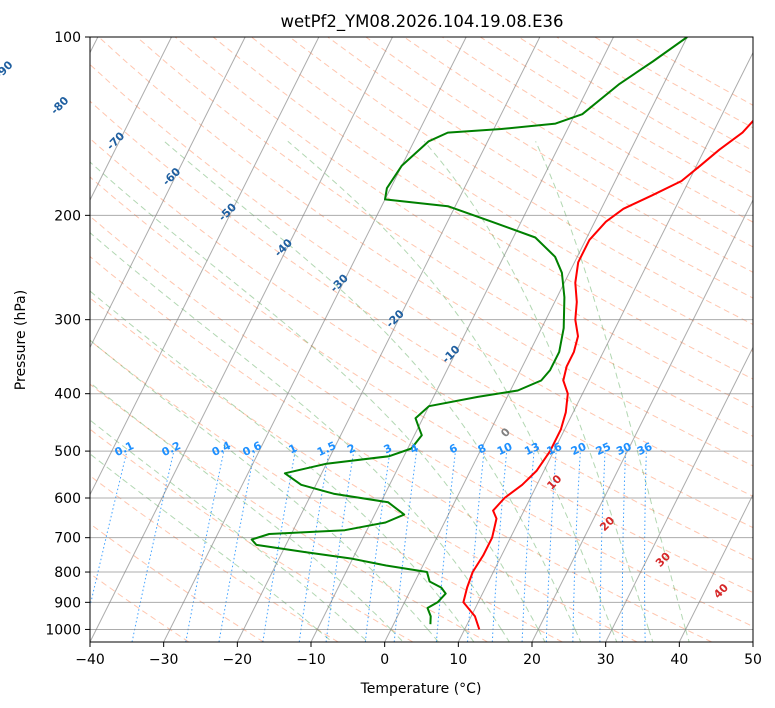 The height and width of the screenshot is (708, 775). I want to click on y-ticks: 100 200 300 400 500 600 700 800 900 1000, so click(67, 334).